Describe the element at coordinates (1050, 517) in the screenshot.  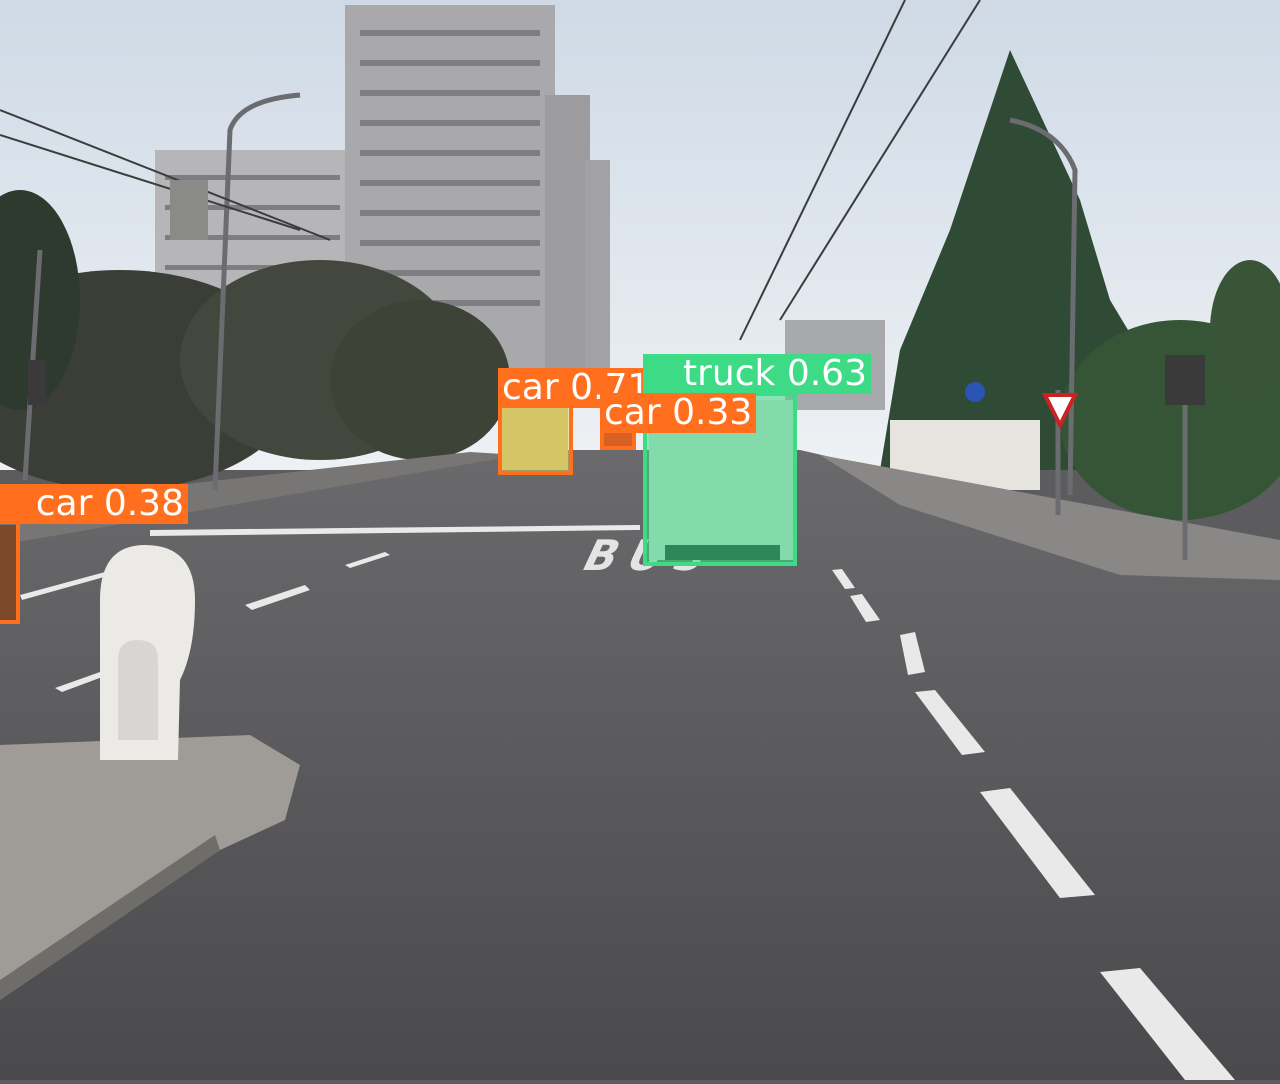
I see `sidewalk-right` at that location.